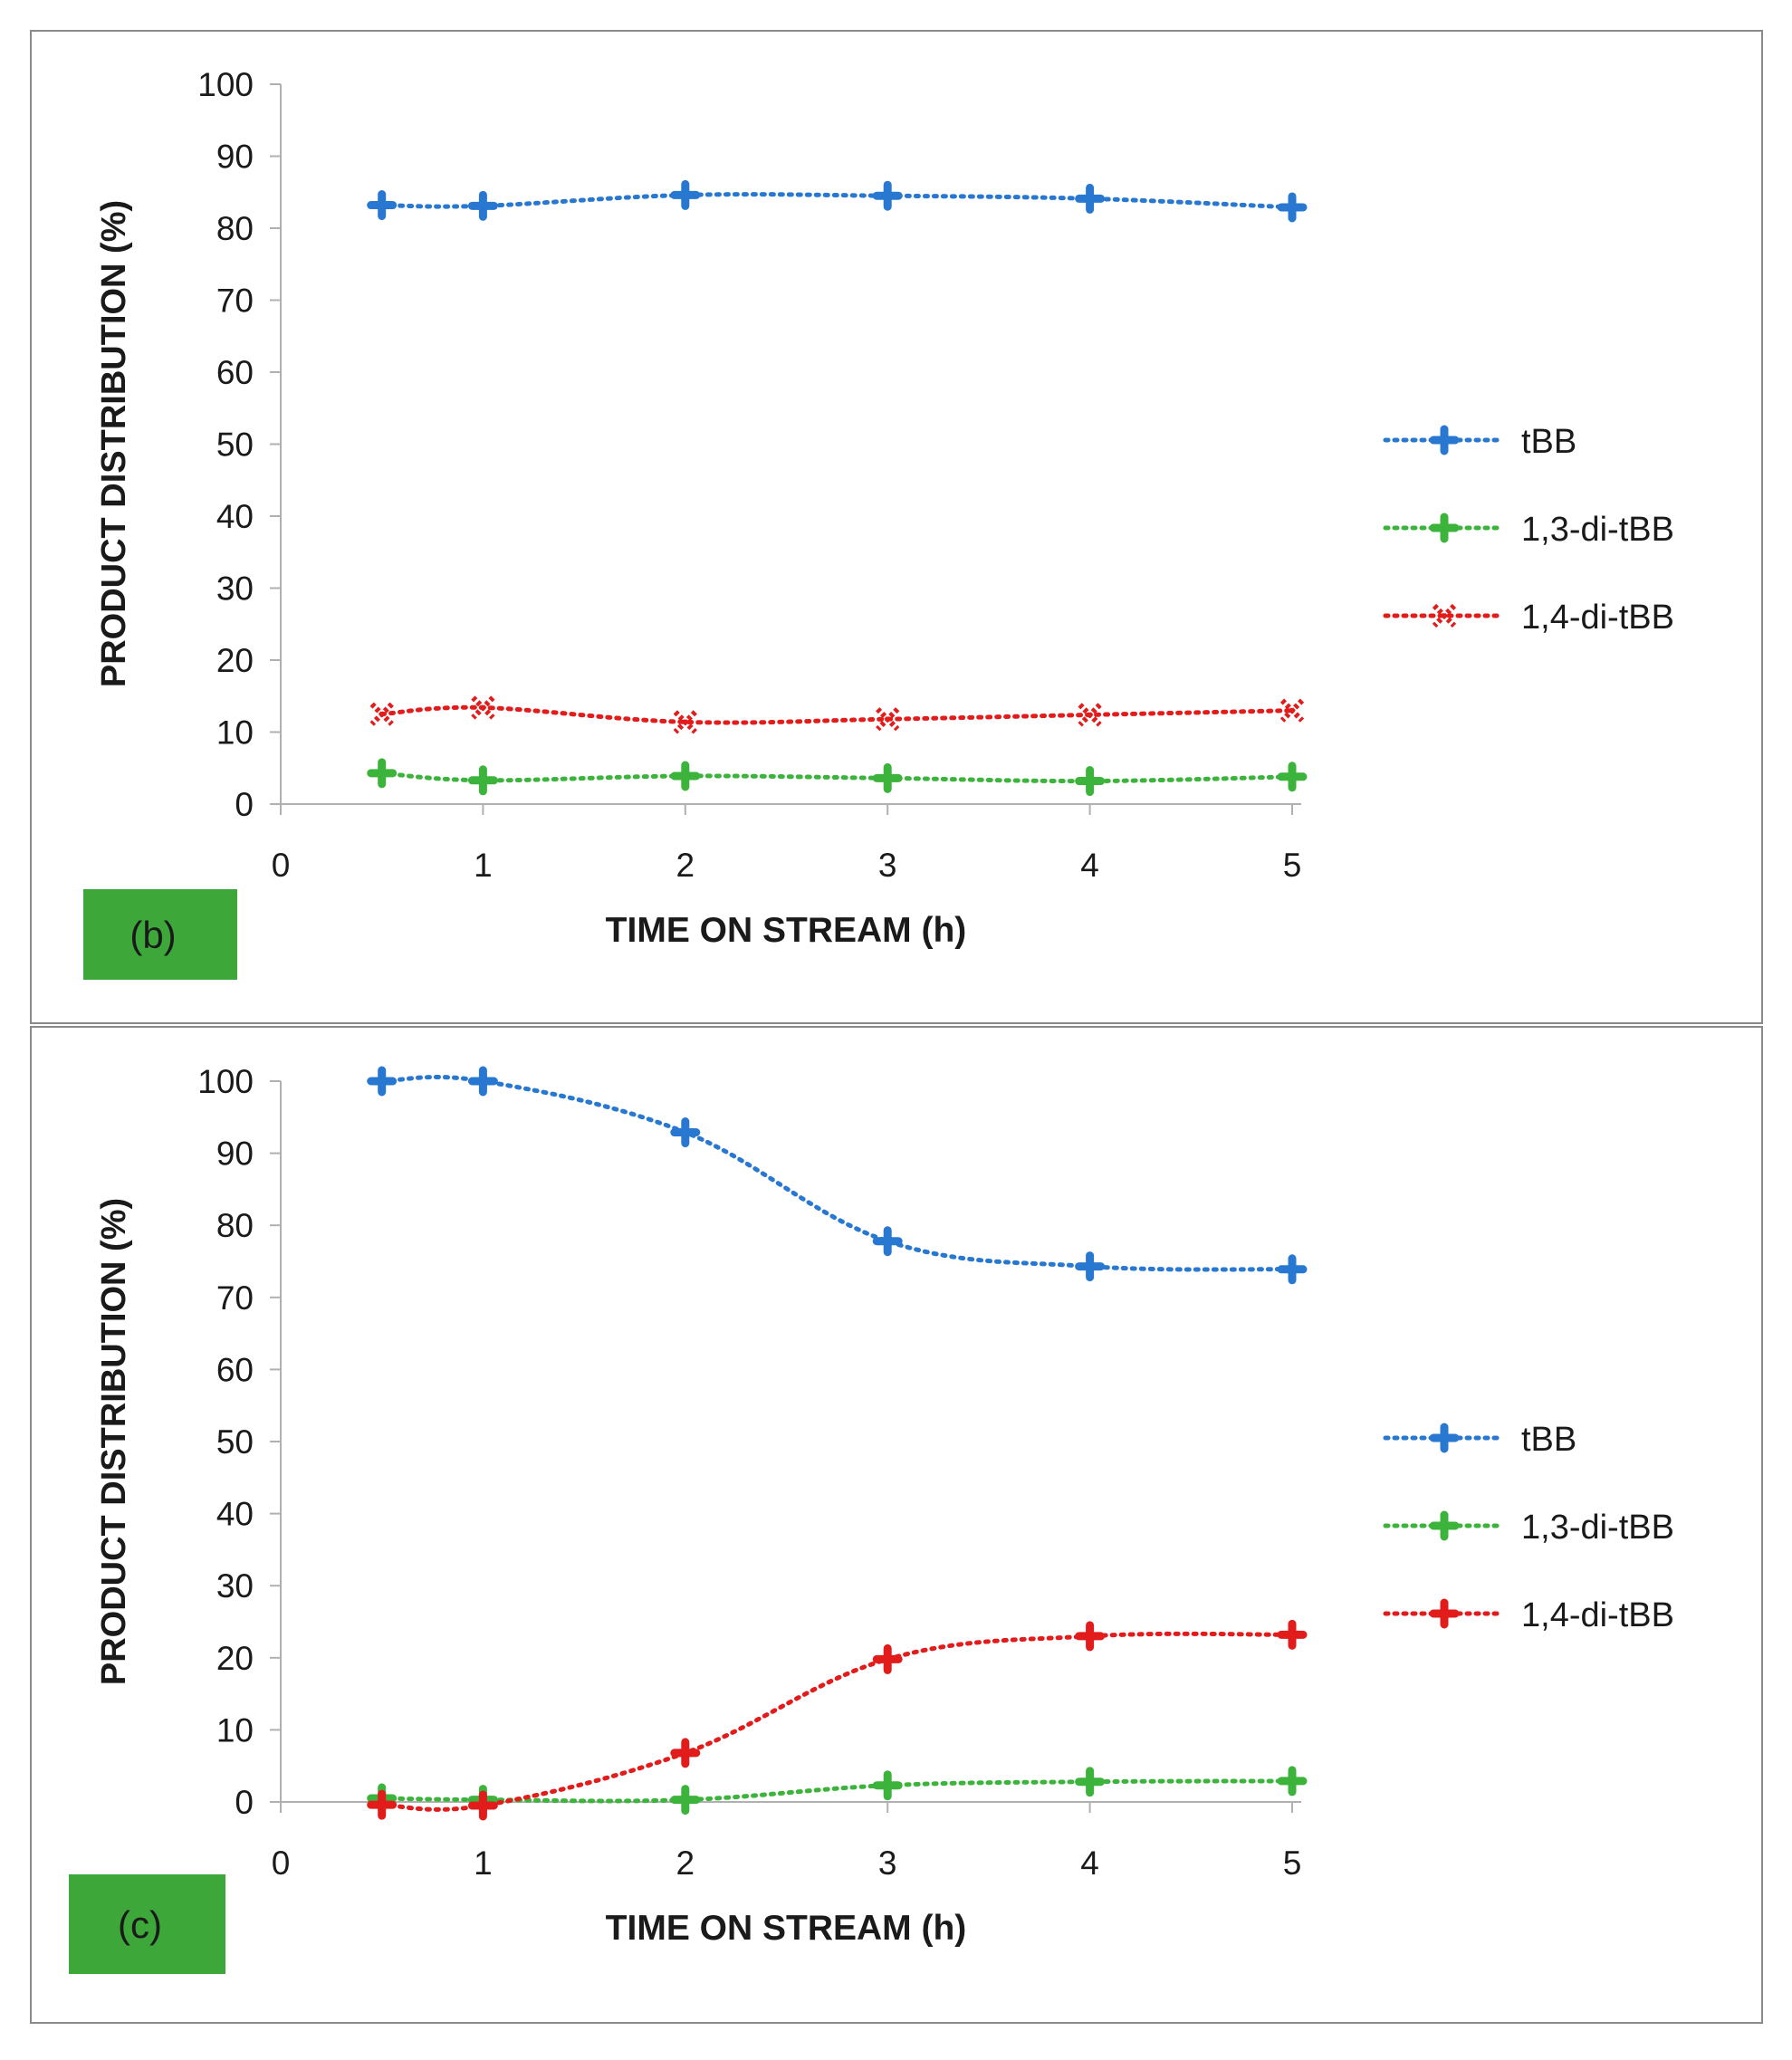  I want to click on x-tick-label: 3, so click(887, 866).